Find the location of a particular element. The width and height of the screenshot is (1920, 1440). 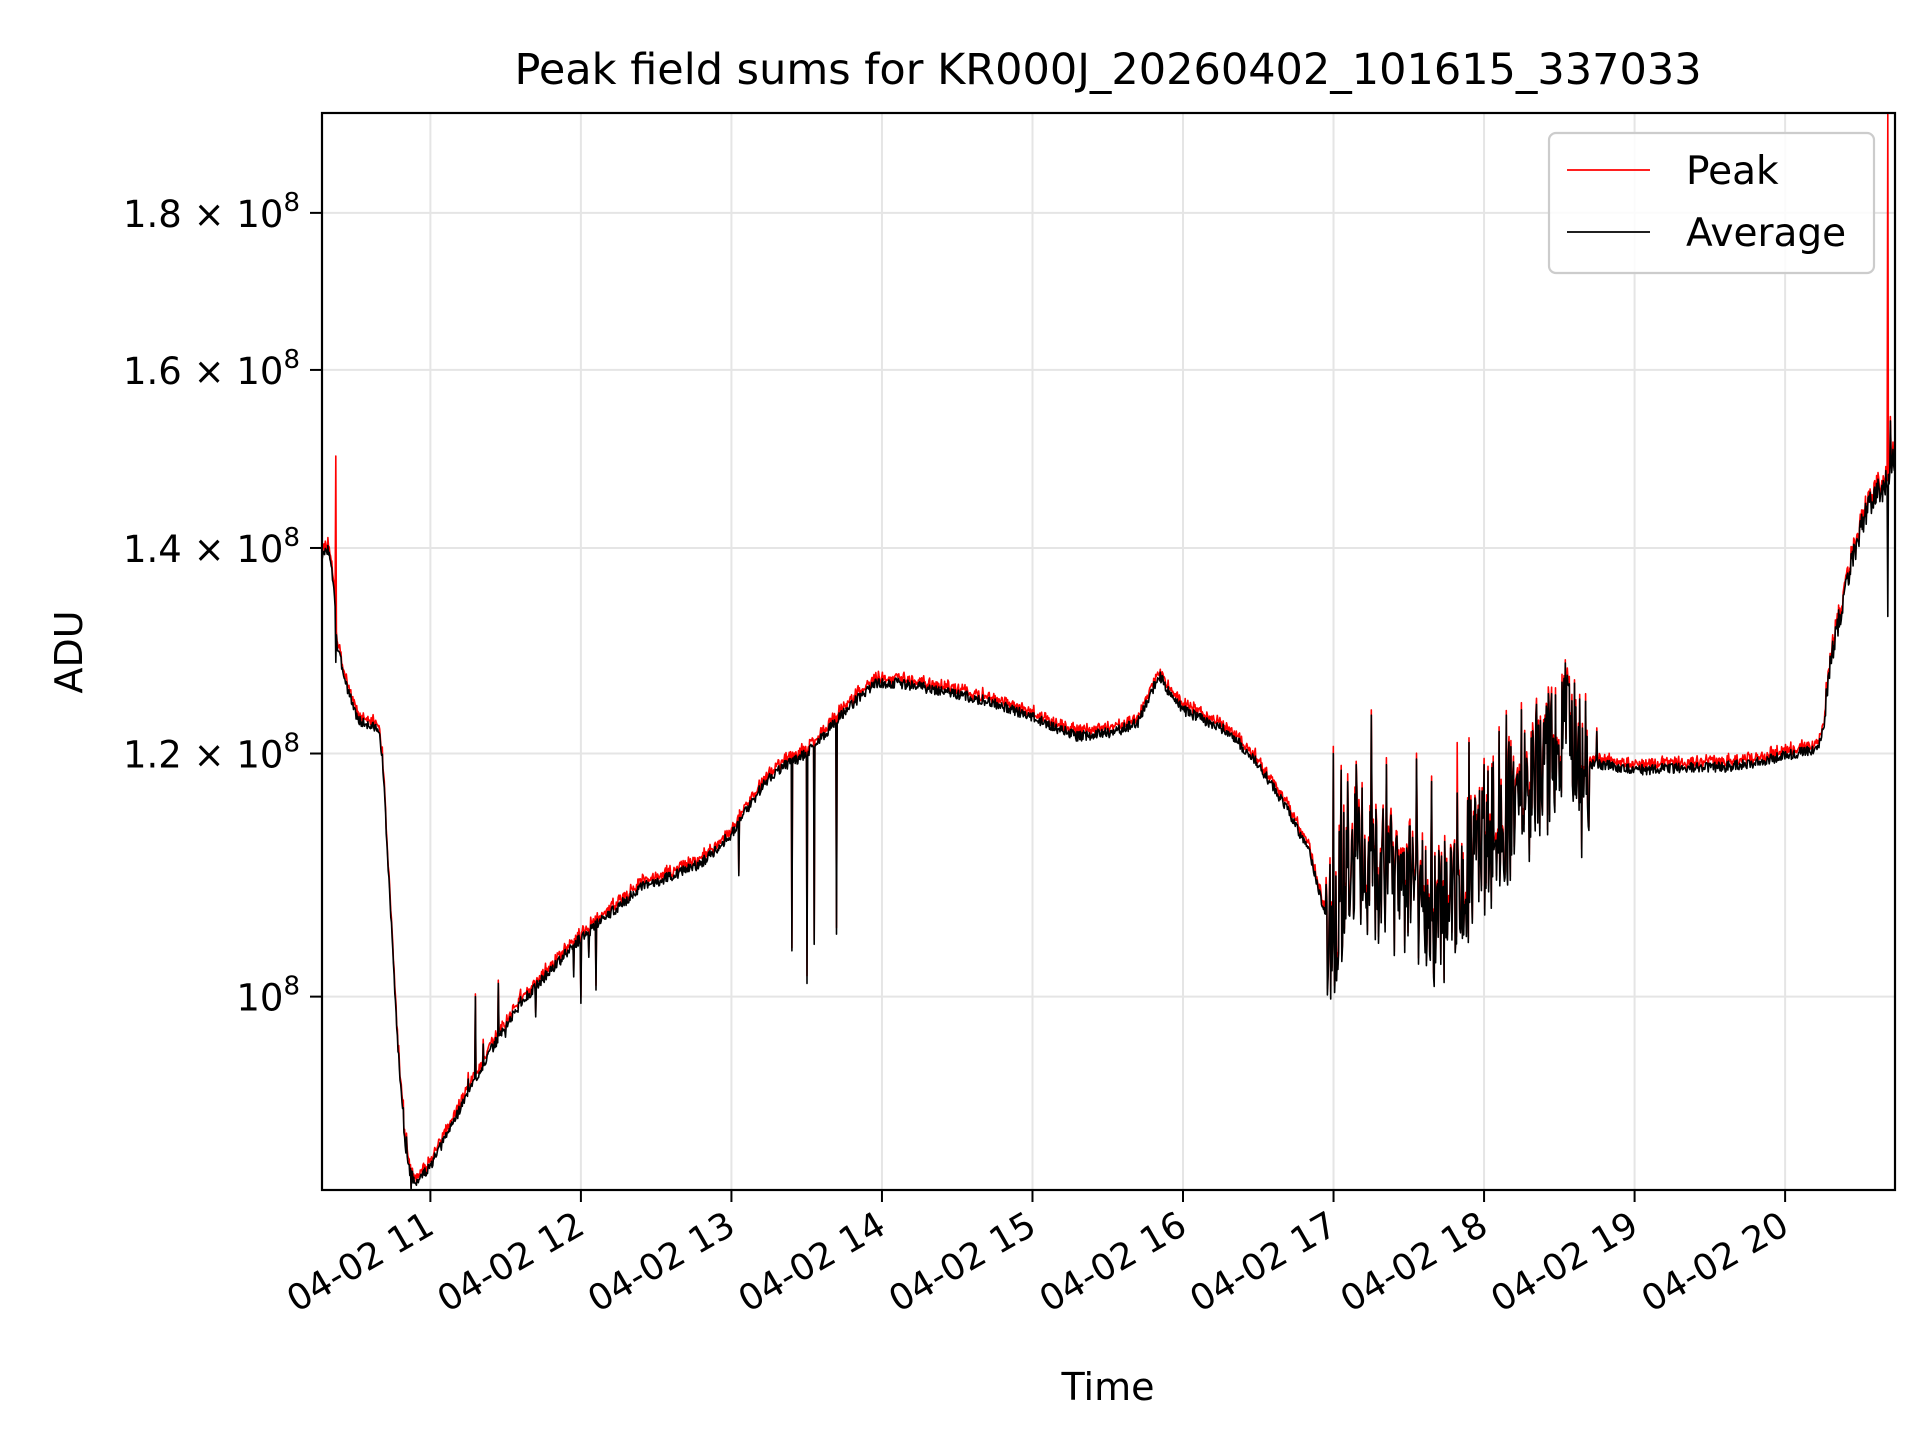

y-tick-label: 1.2 × 108 is located at coordinates (211, 753).